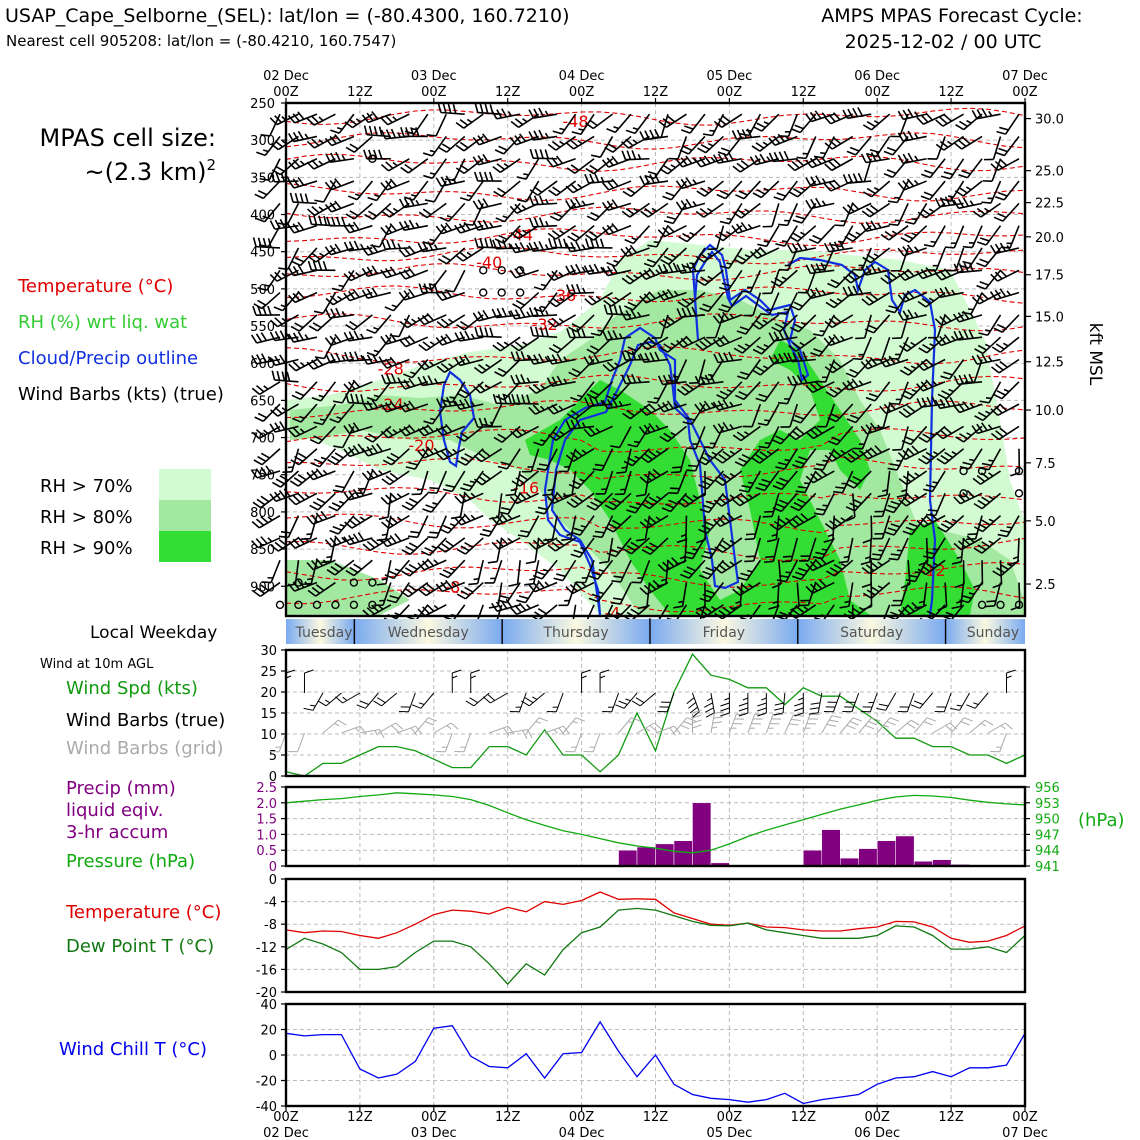 Image resolution: width=1140 pixels, height=1140 pixels. I want to click on top-date-label: 02 Dec, so click(286, 76).